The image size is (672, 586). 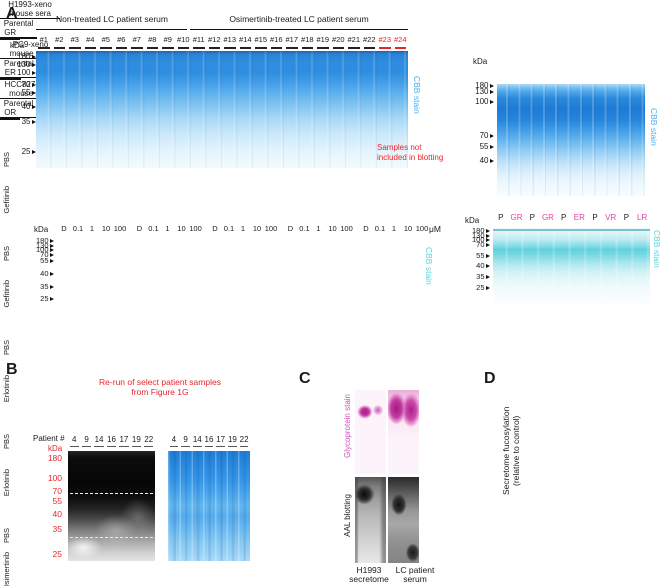 What do you see at coordinates (30, 93) in the screenshot?
I see `xeno-group-title-line: mouse sera` at bounding box center [30, 93].